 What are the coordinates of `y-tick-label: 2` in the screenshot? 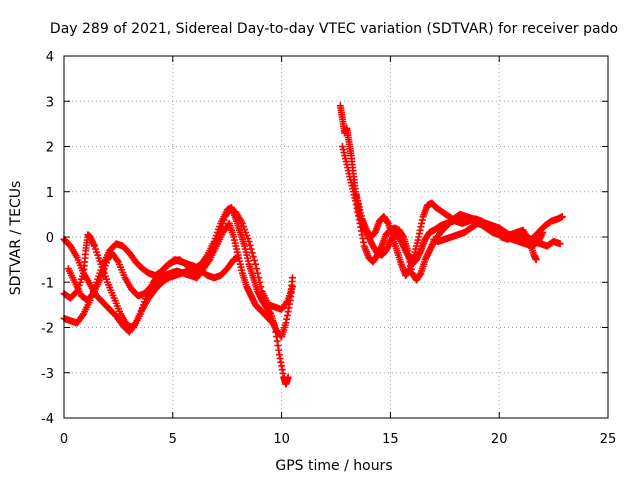 It's located at (50, 148).